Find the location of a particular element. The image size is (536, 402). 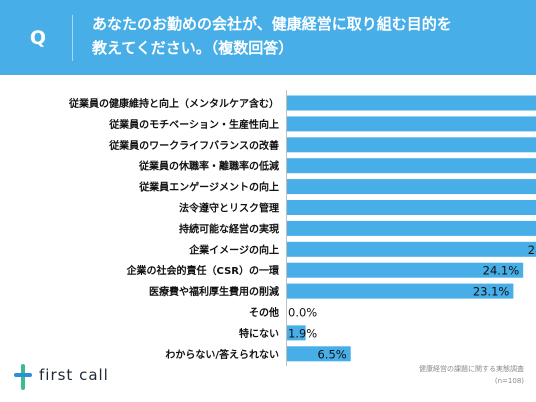

header-divider is located at coordinates (72, 38).